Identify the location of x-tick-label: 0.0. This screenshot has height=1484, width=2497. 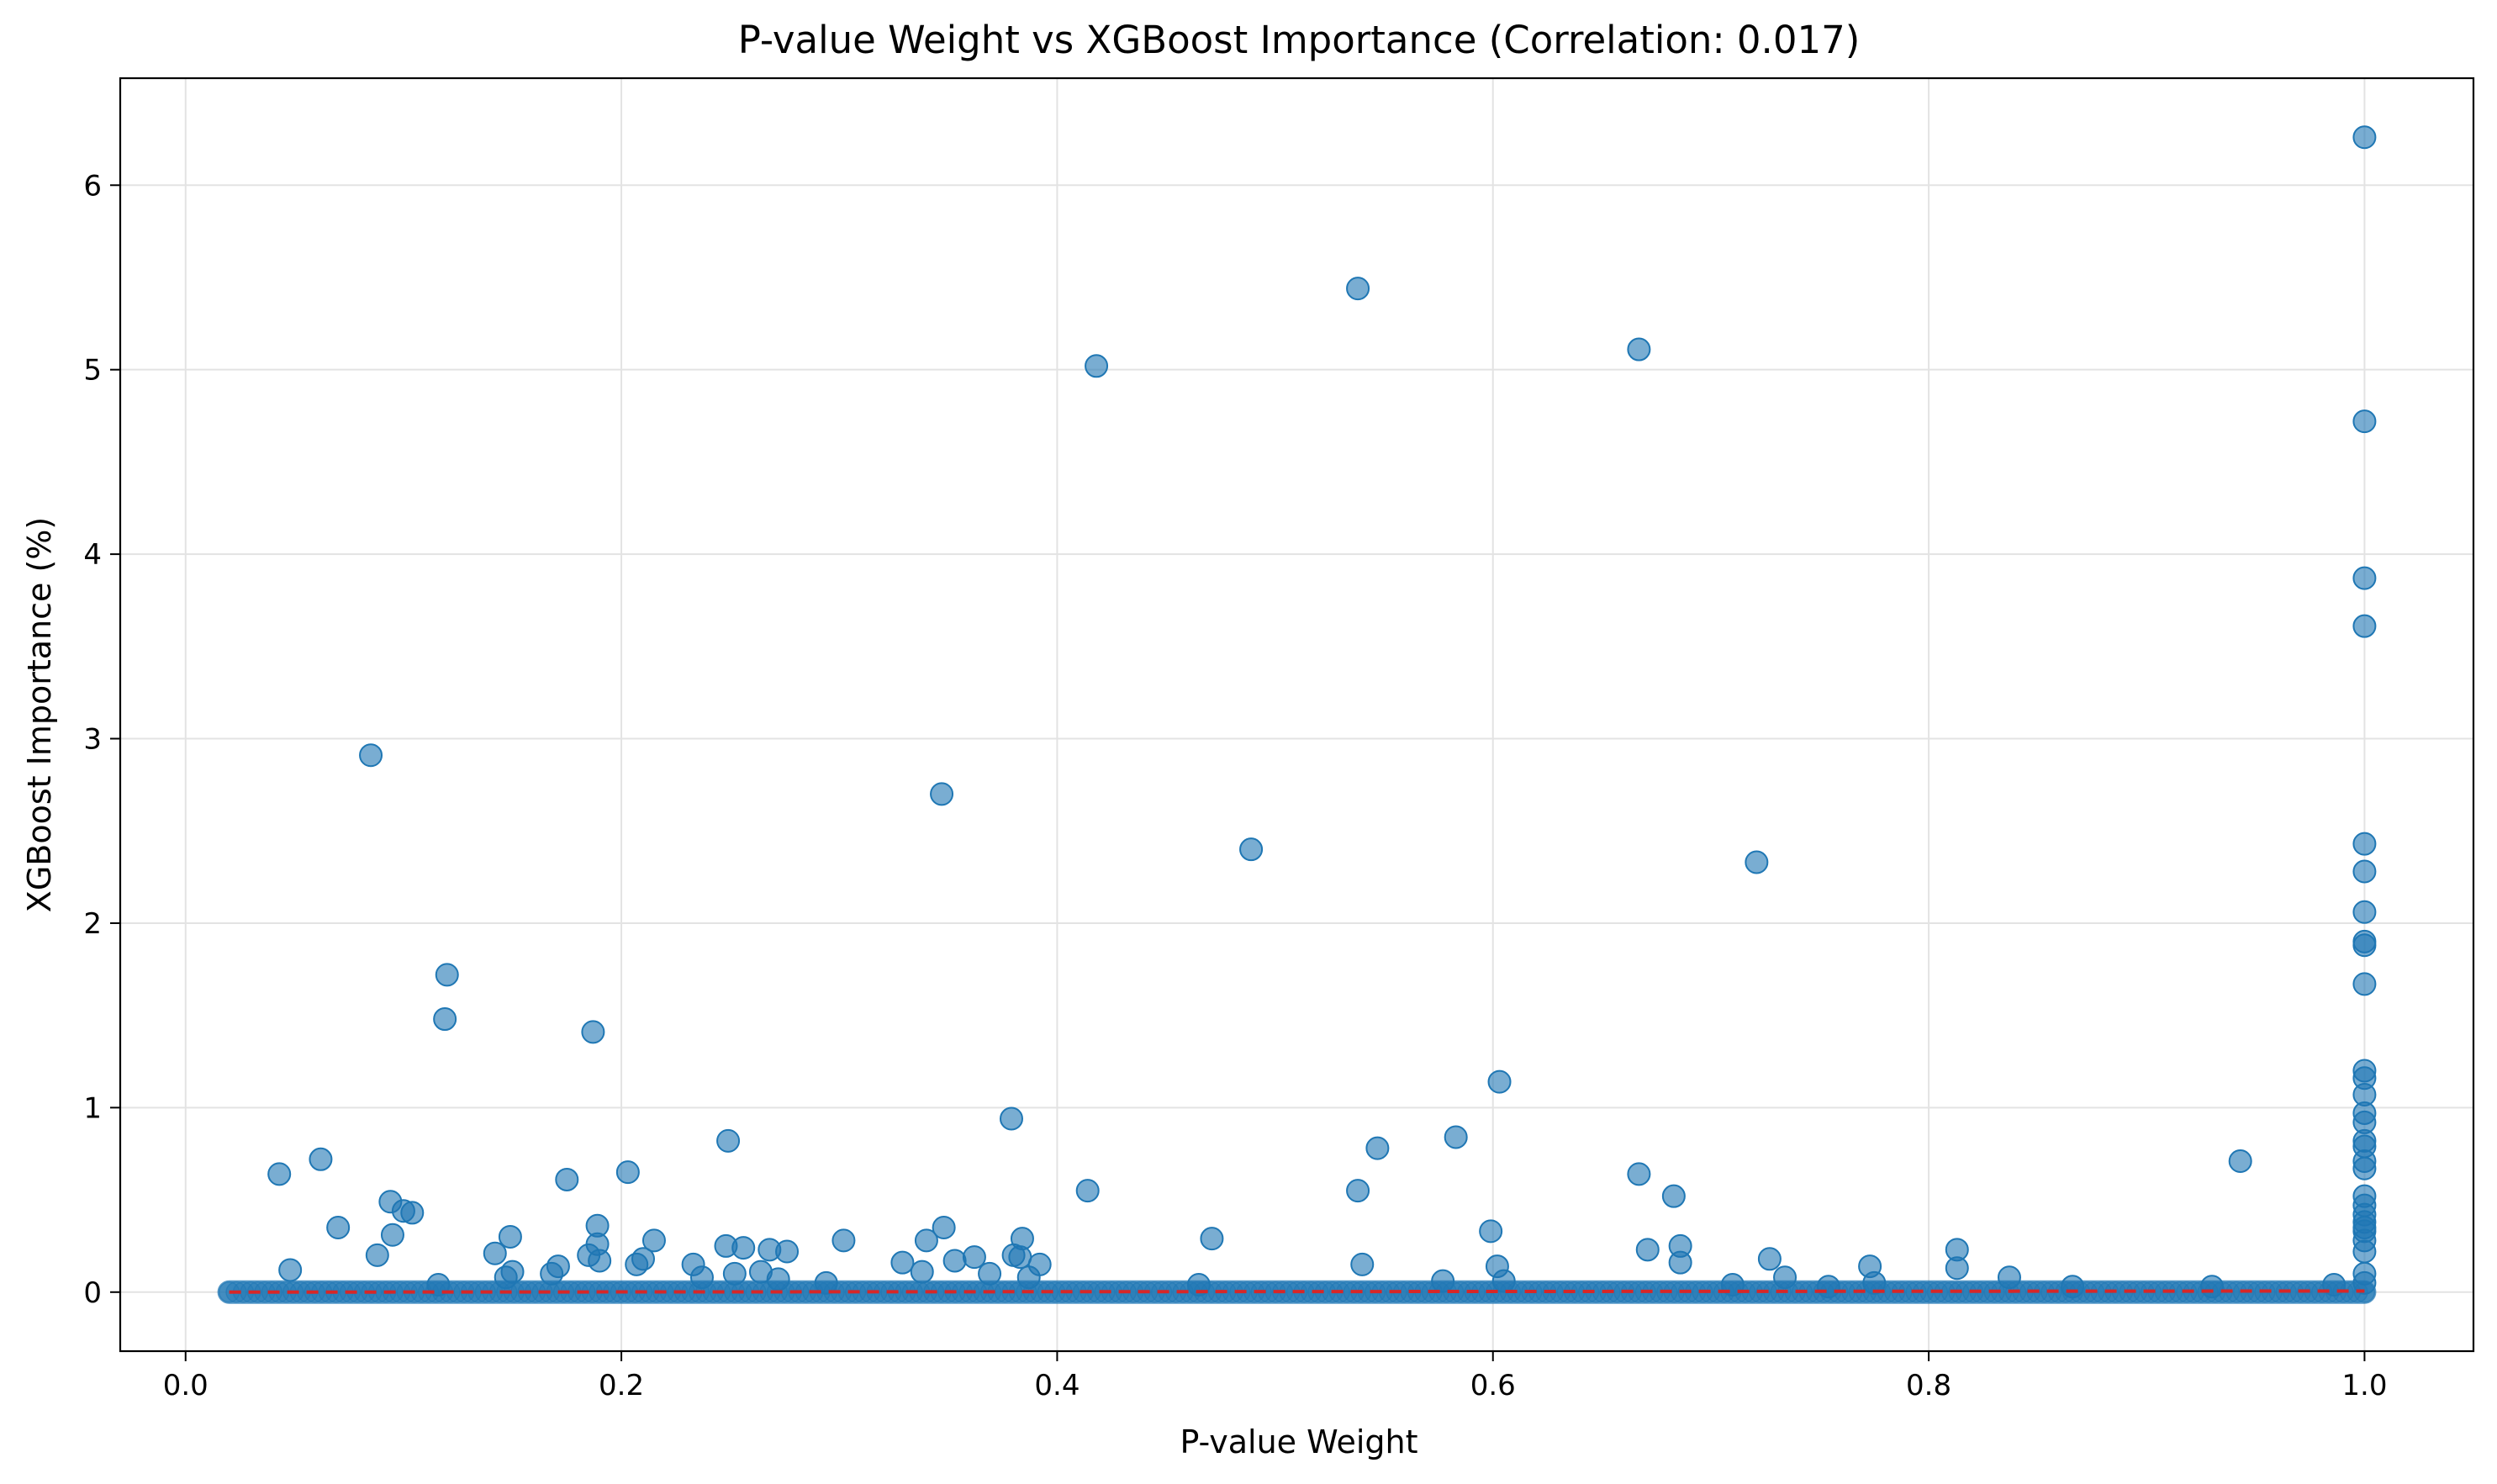
(186, 1385).